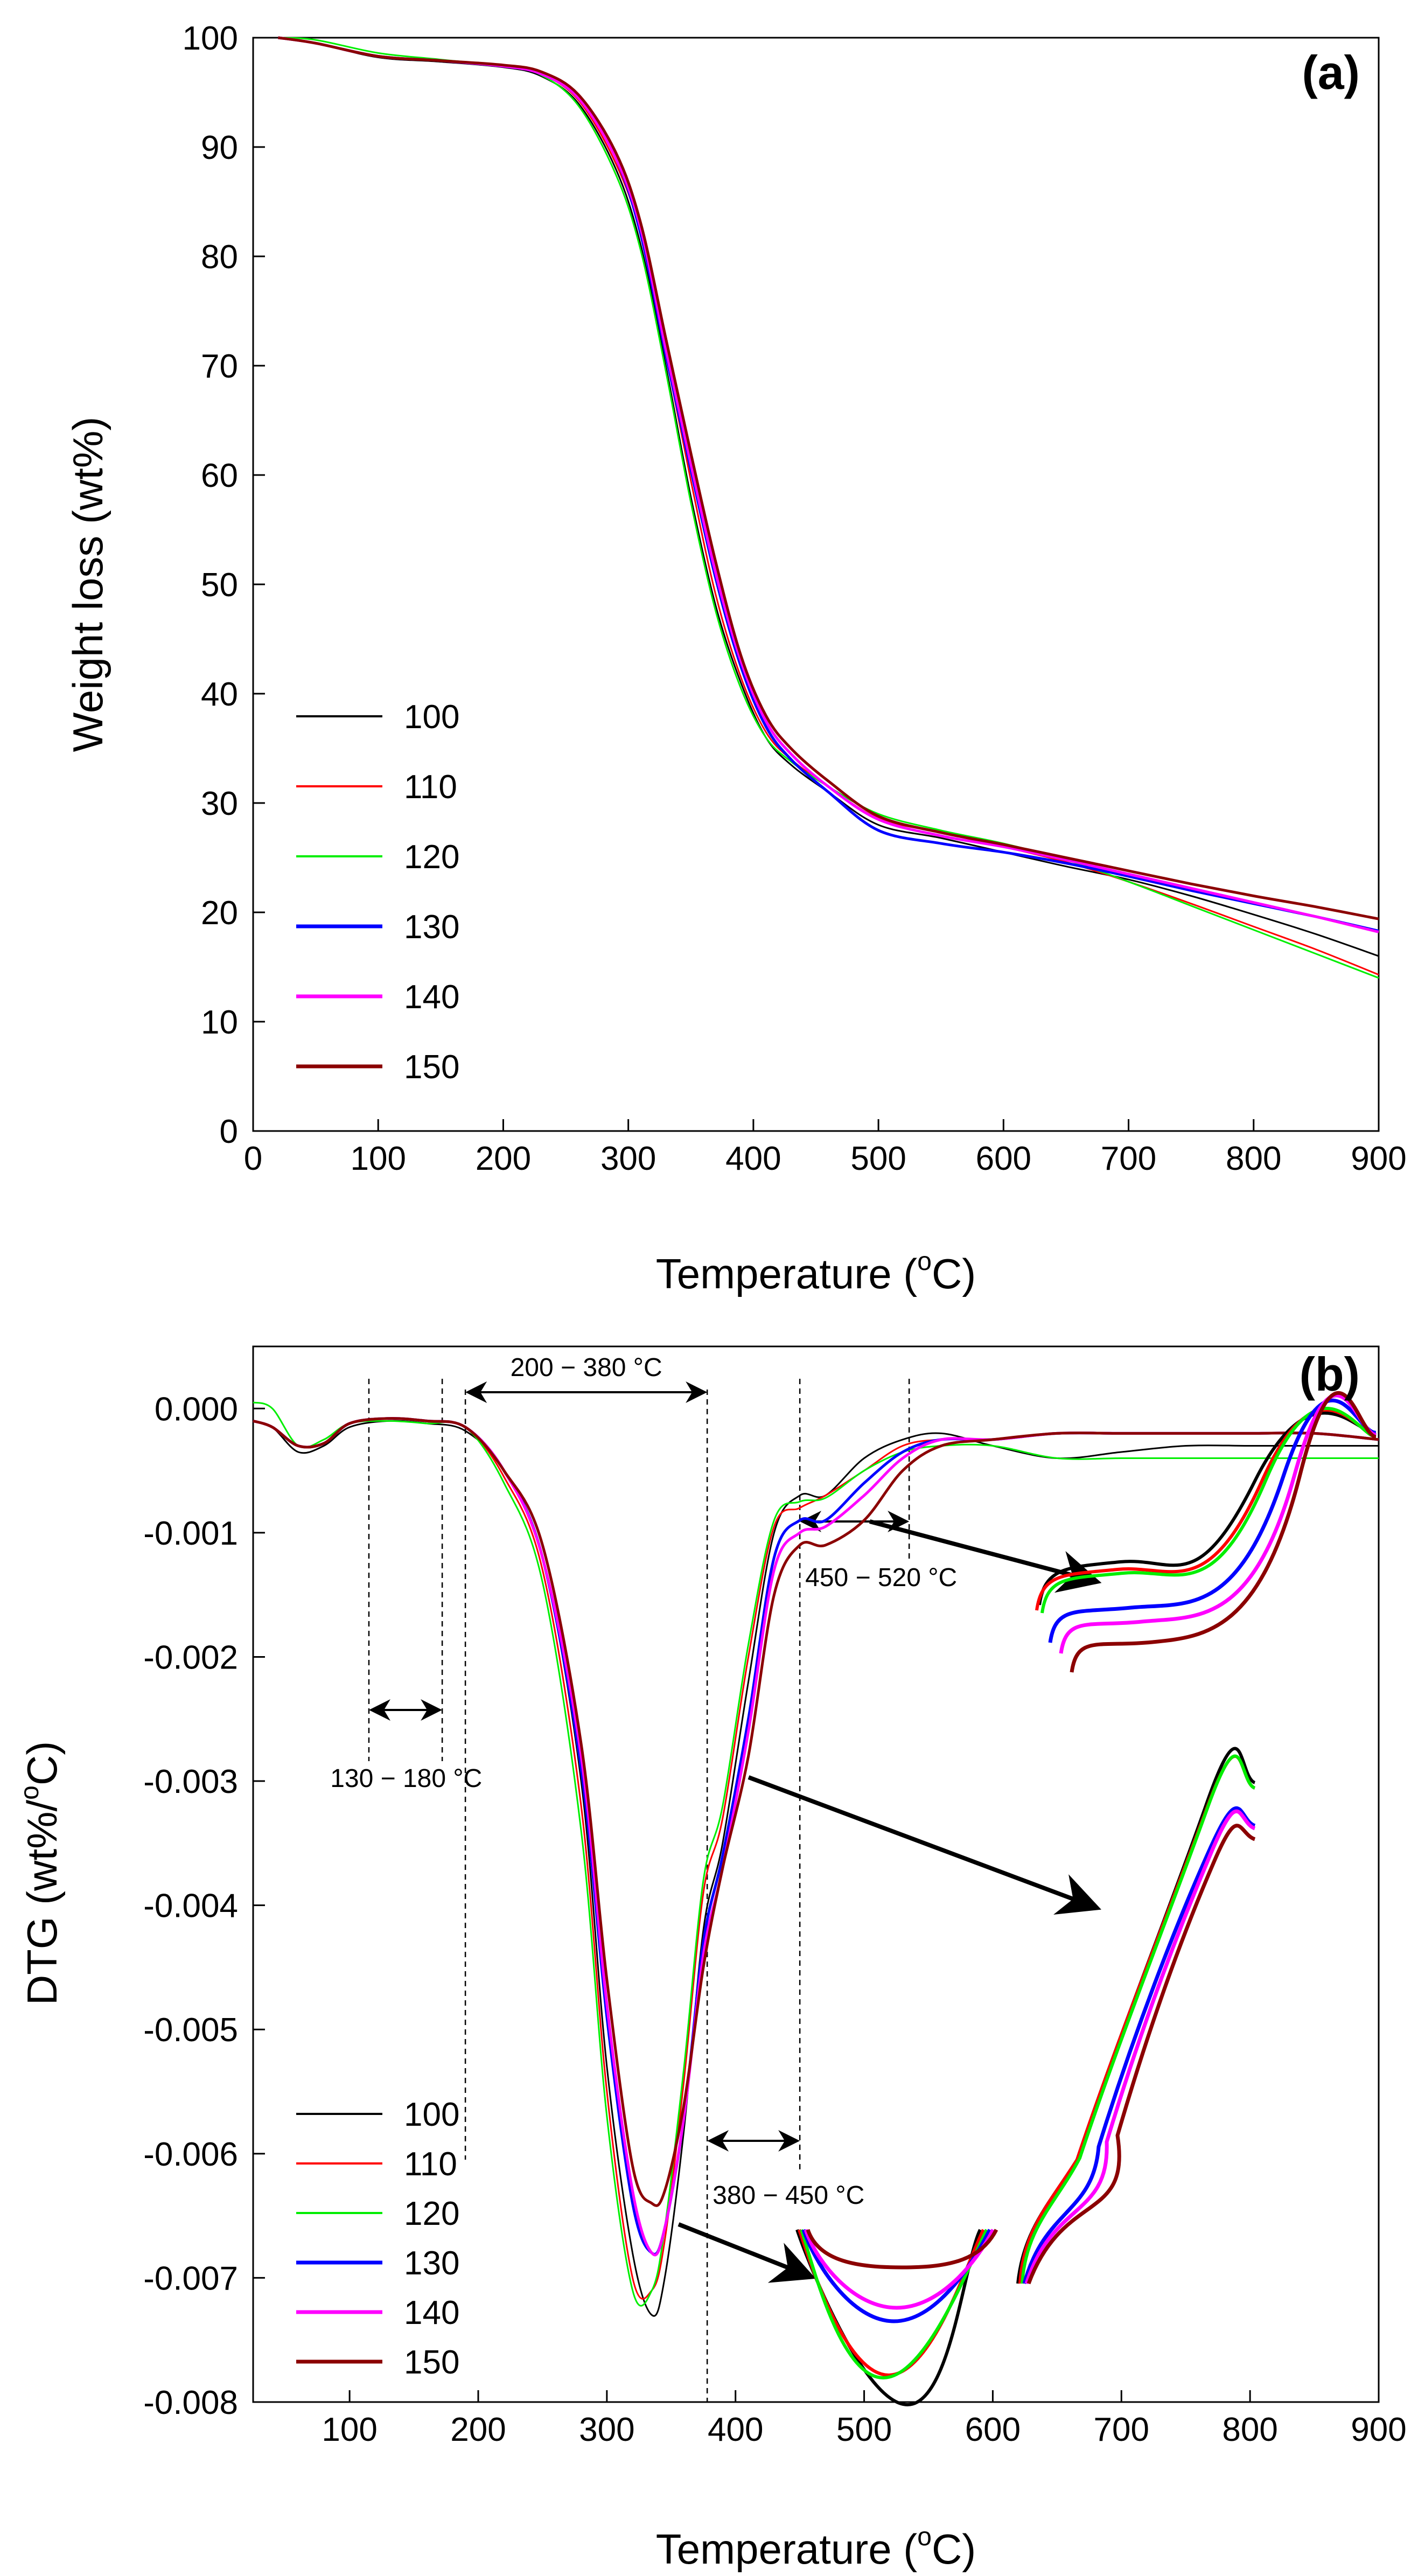 This screenshot has height=2576, width=1425. Describe the element at coordinates (431, 2363) in the screenshot. I see `panel-b-legend-label-150: 150` at that location.